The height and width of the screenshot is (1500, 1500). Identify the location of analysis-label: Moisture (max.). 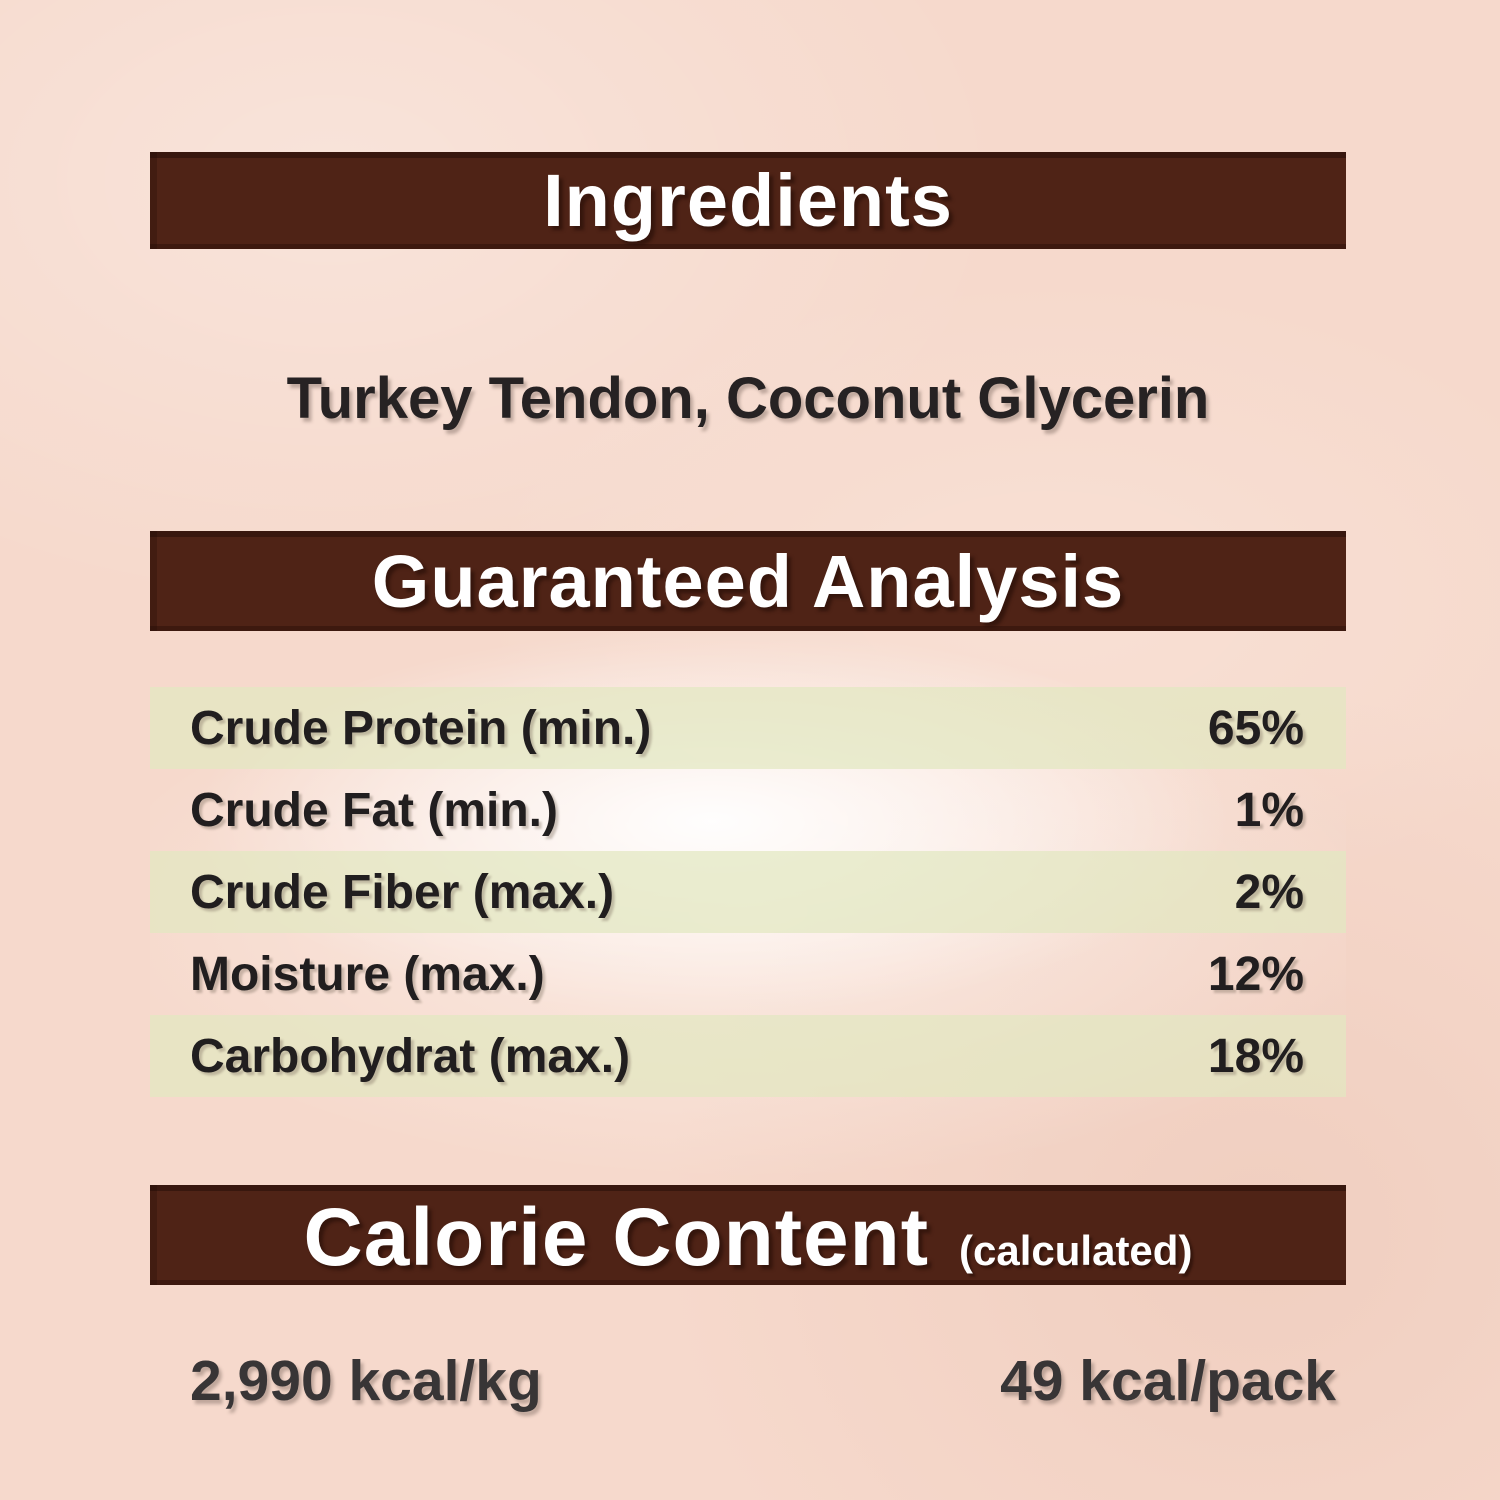
(367, 974).